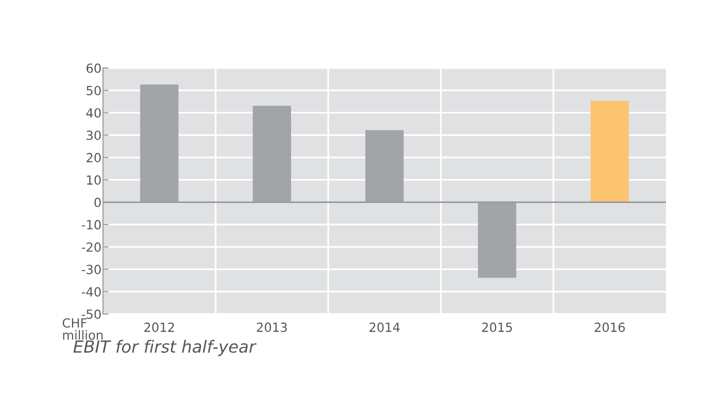  I want to click on y-tick-label: -10, so click(91, 225).